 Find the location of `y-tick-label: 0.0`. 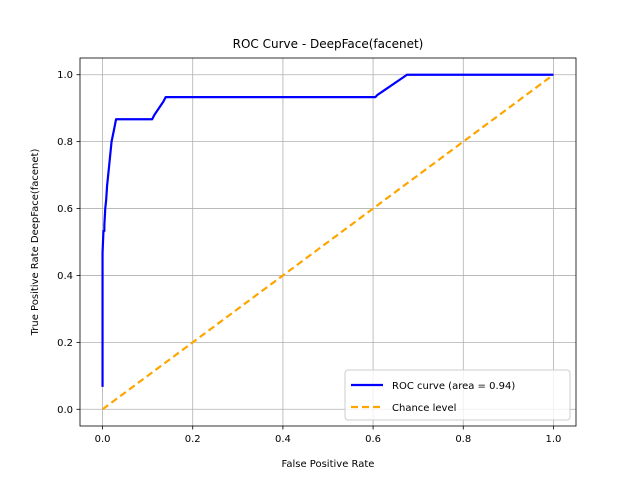

y-tick-label: 0.0 is located at coordinates (65, 410).